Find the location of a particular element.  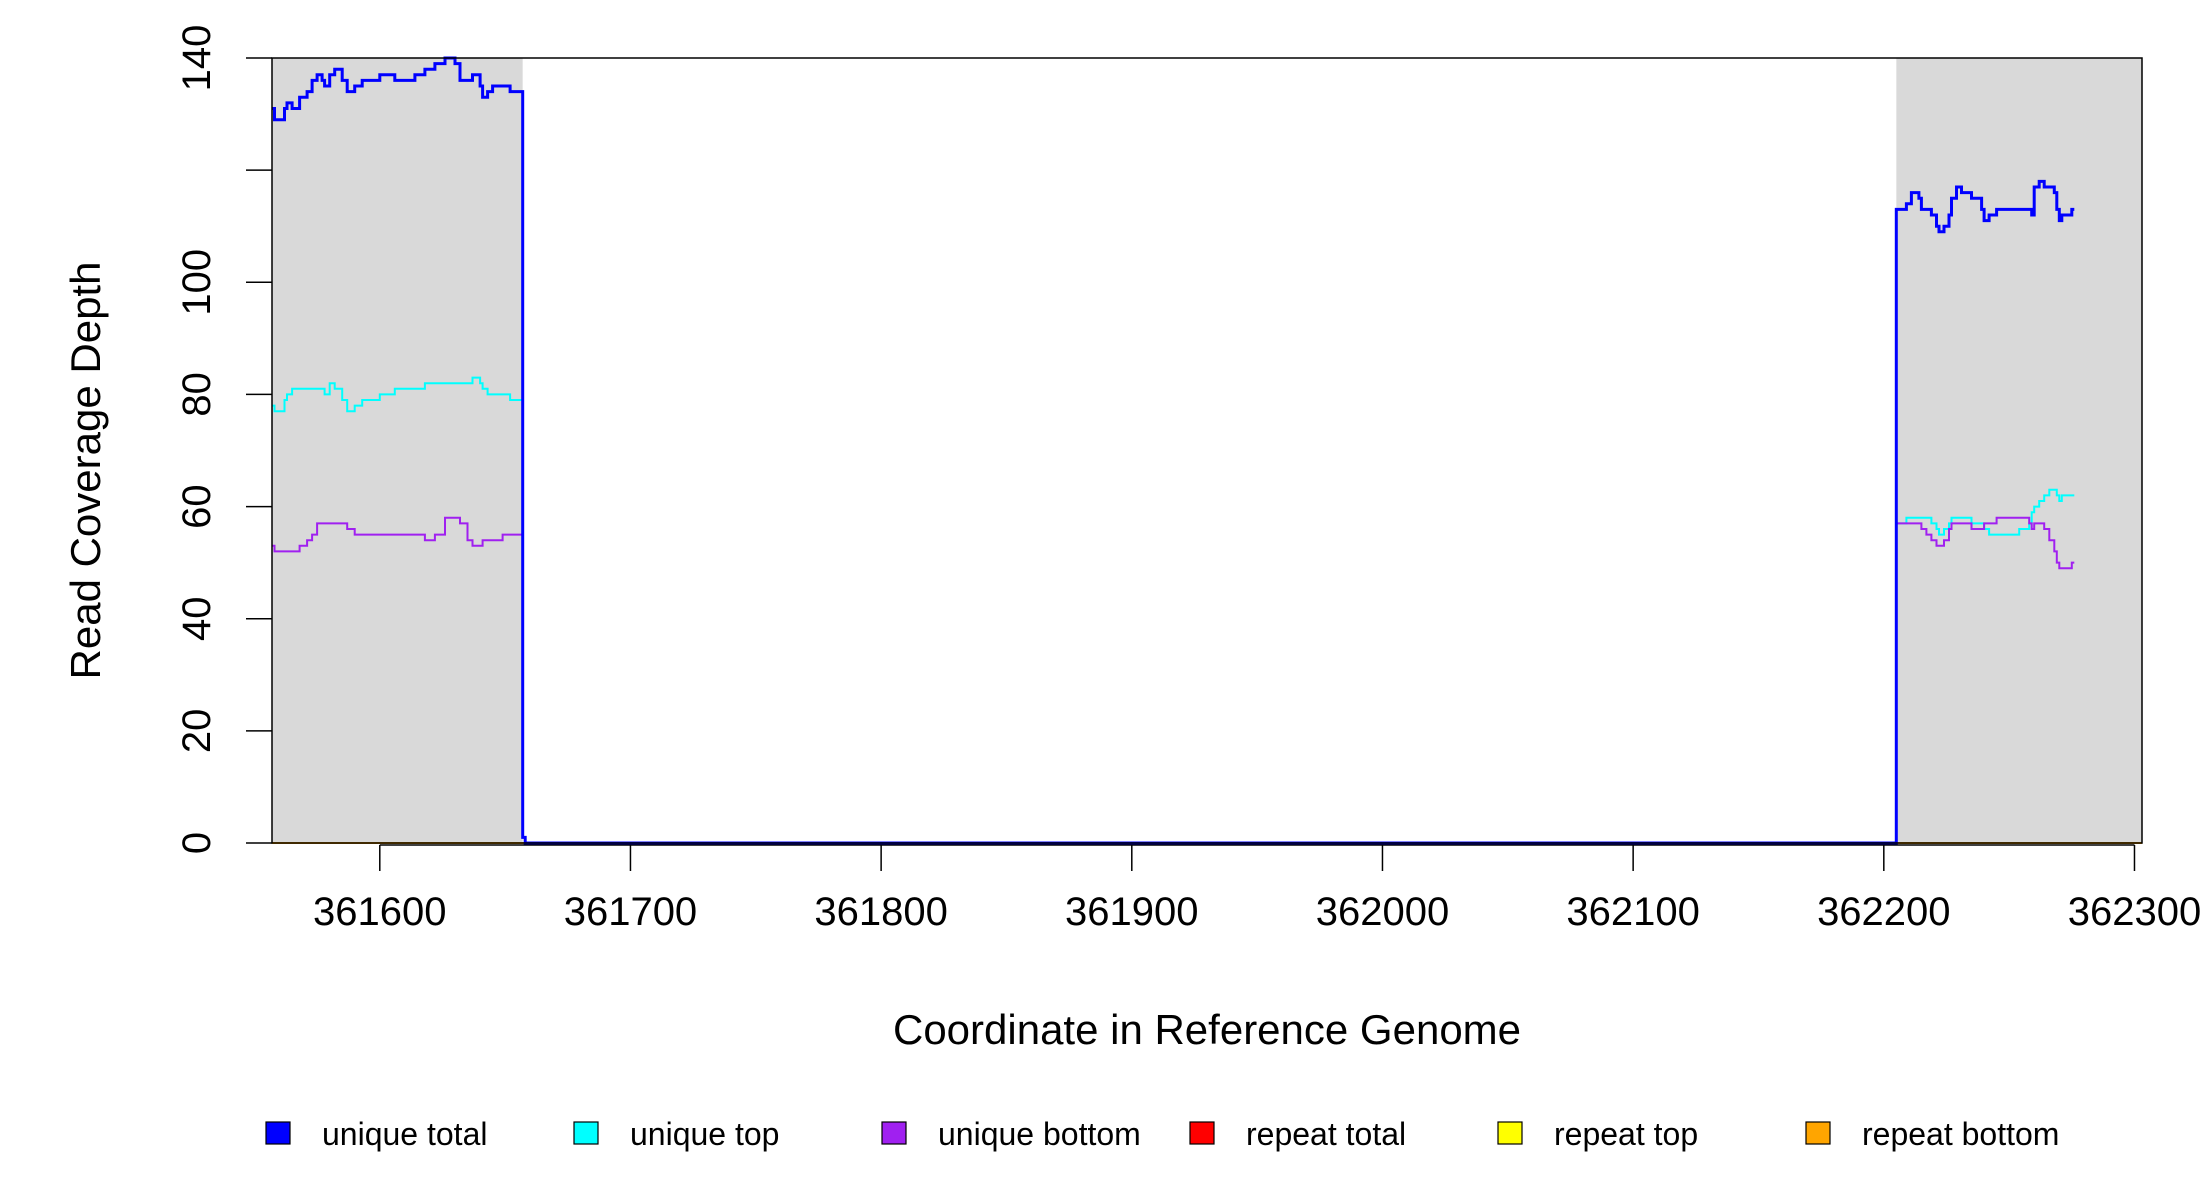

legend-swatch-repeat-bottom is located at coordinates (1818, 1133).